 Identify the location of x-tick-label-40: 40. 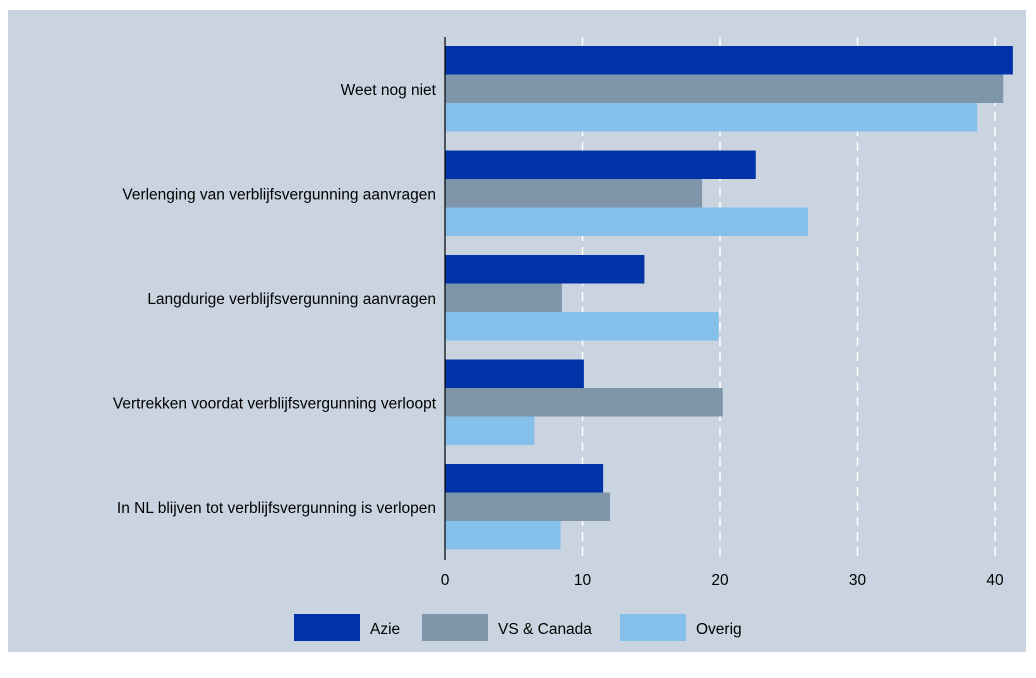
(995, 580).